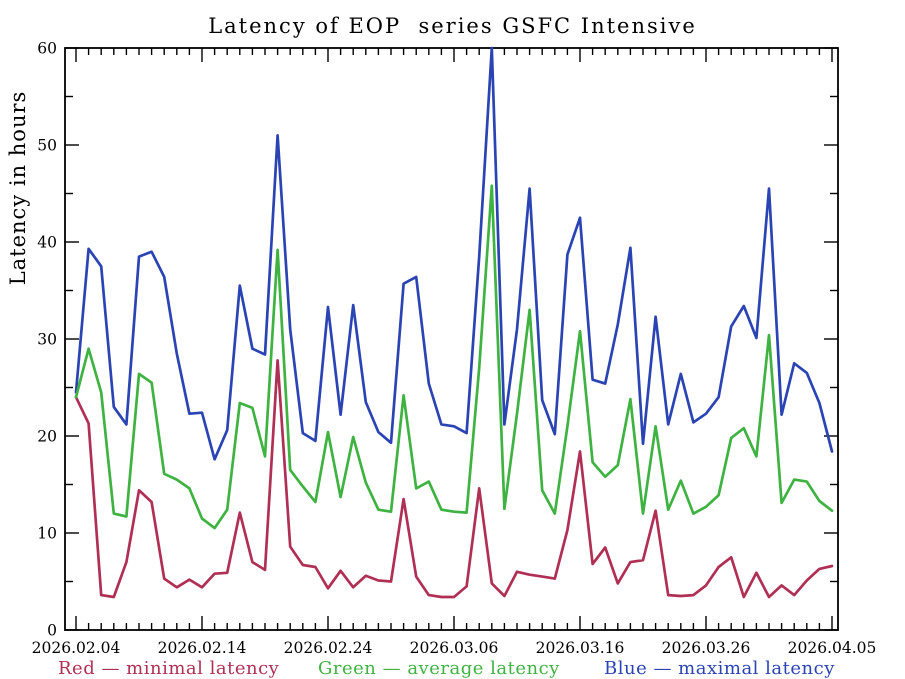 The image size is (905, 679). Describe the element at coordinates (76, 648) in the screenshot. I see `x-tick-label: 2026.02.04` at that location.